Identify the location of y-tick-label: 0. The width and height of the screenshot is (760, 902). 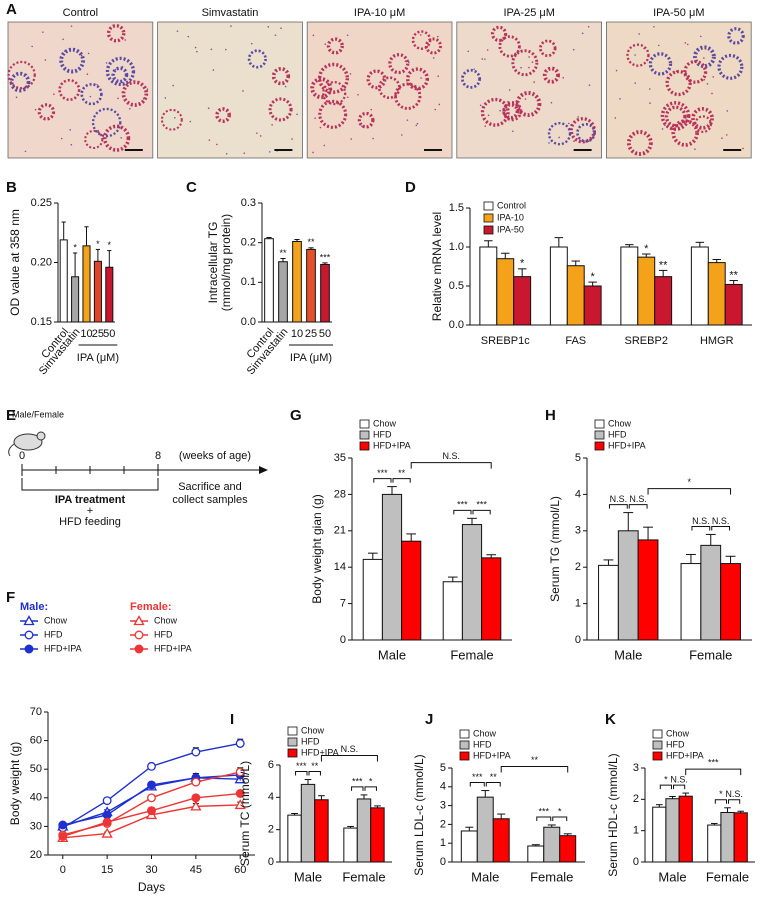
(271, 862).